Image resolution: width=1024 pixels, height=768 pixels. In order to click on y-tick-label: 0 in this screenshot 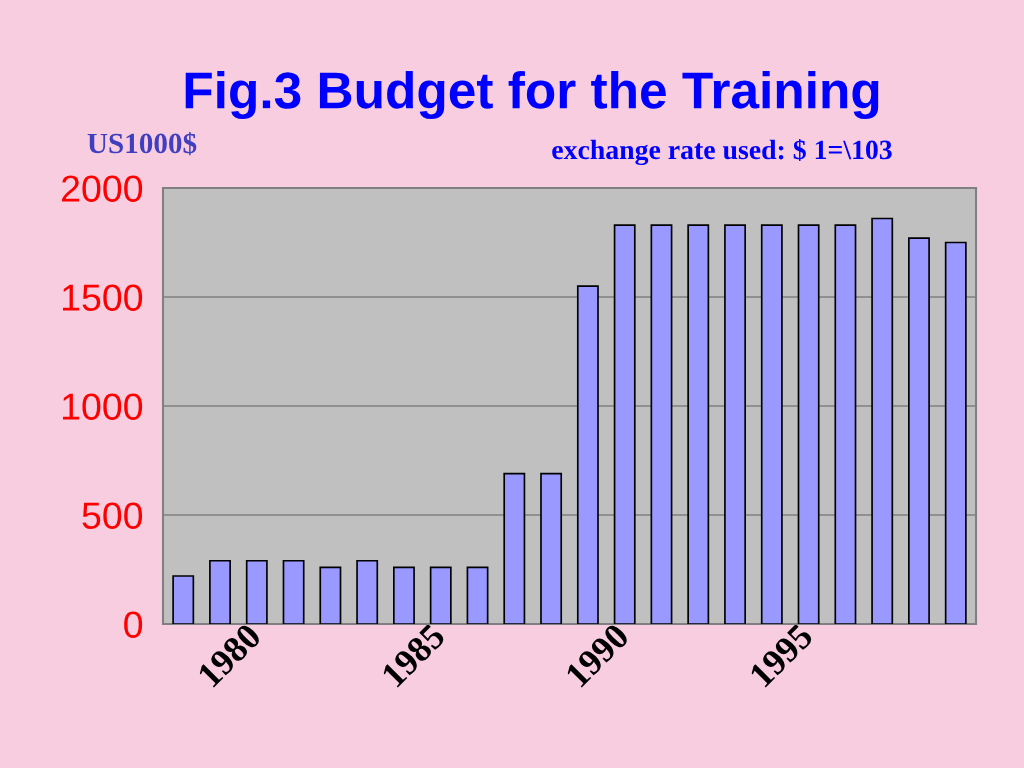, I will do `click(133, 624)`.